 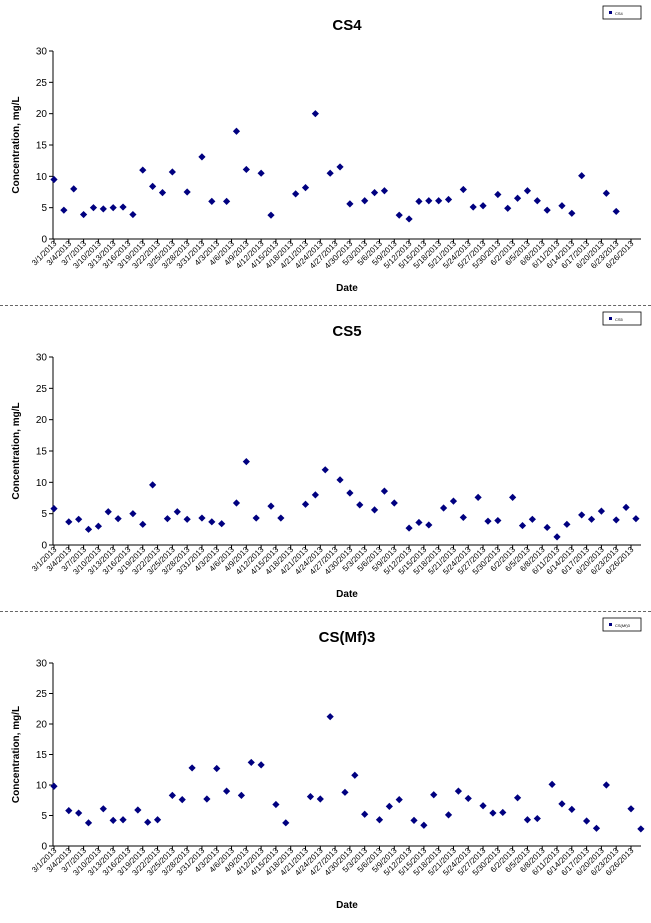 I want to click on legend-label: CS(Mf)3, so click(x=623, y=625).